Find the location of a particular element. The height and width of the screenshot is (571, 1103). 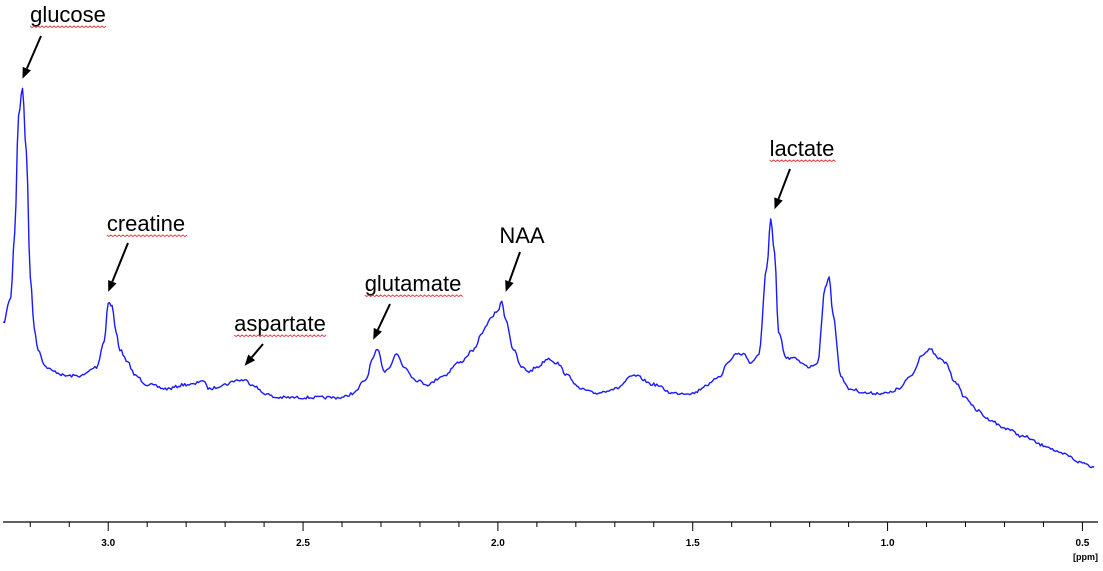

annotation-label-creatine: creatine is located at coordinates (146, 223).